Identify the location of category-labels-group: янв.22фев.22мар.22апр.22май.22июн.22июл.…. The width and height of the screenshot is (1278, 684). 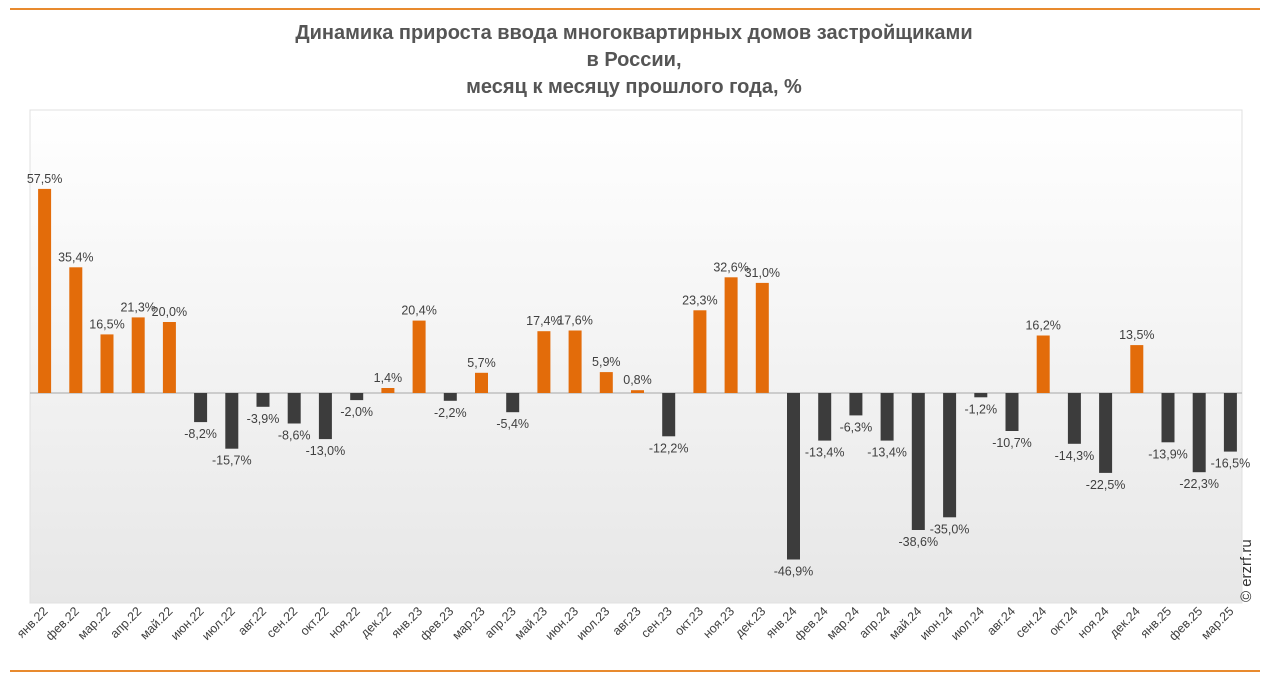
(625, 623).